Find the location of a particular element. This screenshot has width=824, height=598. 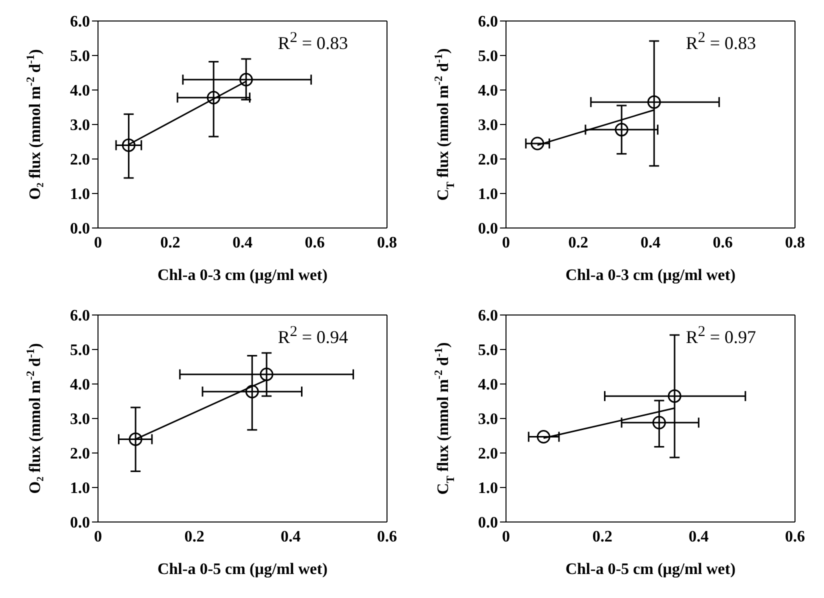

annotation: R$^{2}$ = 0.97 is located at coordinates (721, 336).